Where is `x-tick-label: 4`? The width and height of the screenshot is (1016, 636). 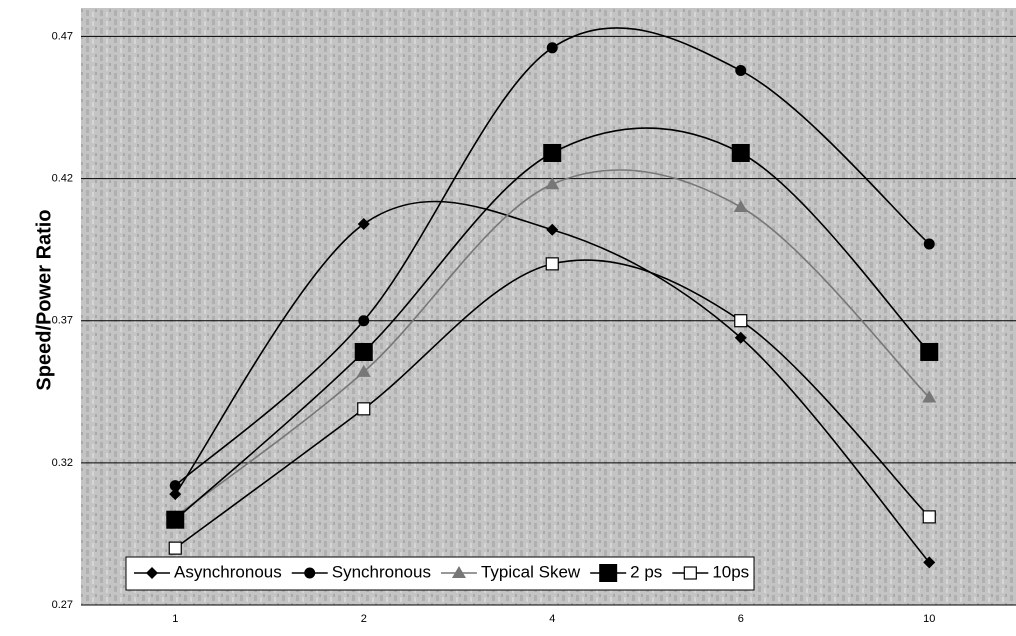 x-tick-label: 4 is located at coordinates (552, 619).